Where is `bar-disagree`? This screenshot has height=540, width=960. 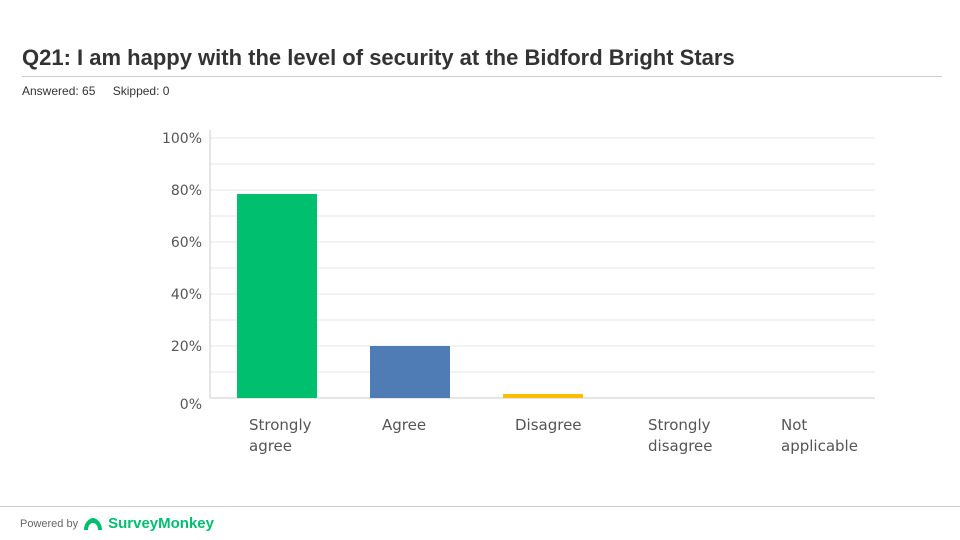
bar-disagree is located at coordinates (543, 395).